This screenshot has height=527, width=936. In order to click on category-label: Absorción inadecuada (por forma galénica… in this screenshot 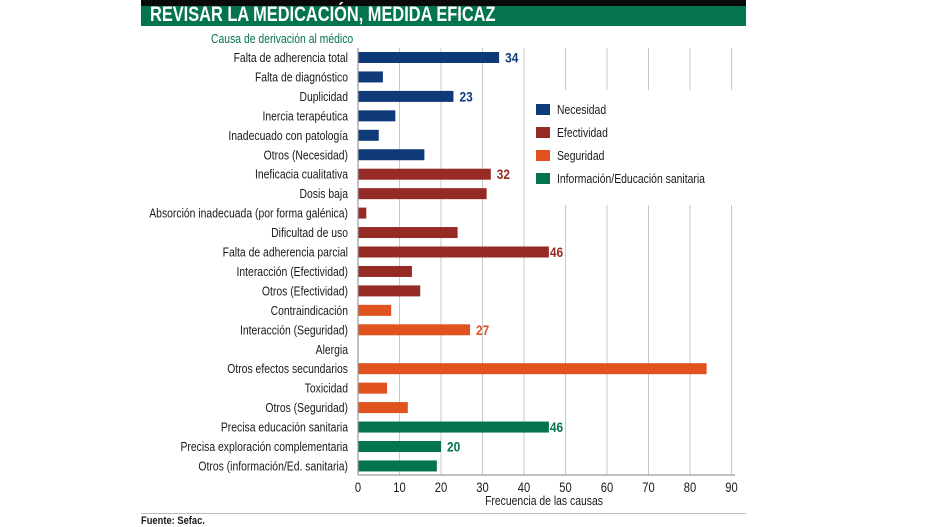, I will do `click(248, 214)`.